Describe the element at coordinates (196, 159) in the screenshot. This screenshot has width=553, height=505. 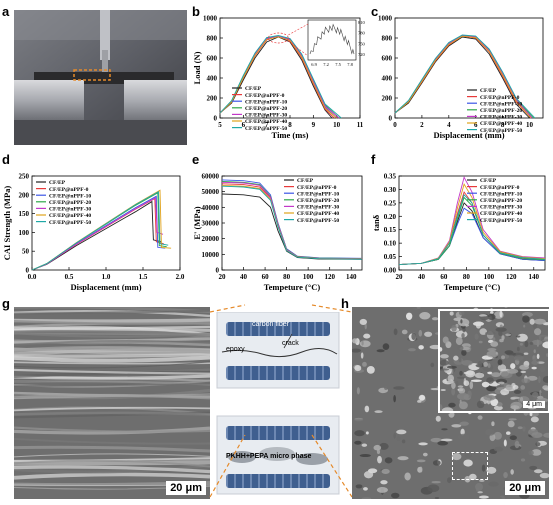
I see `panel-label-e: e` at that location.